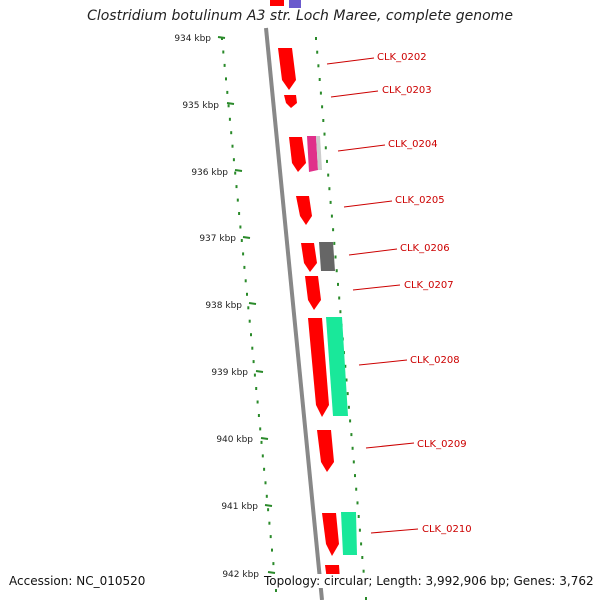  What do you see at coordinates (407, 90) in the screenshot?
I see `gene-label: CLK_0203` at bounding box center [407, 90].